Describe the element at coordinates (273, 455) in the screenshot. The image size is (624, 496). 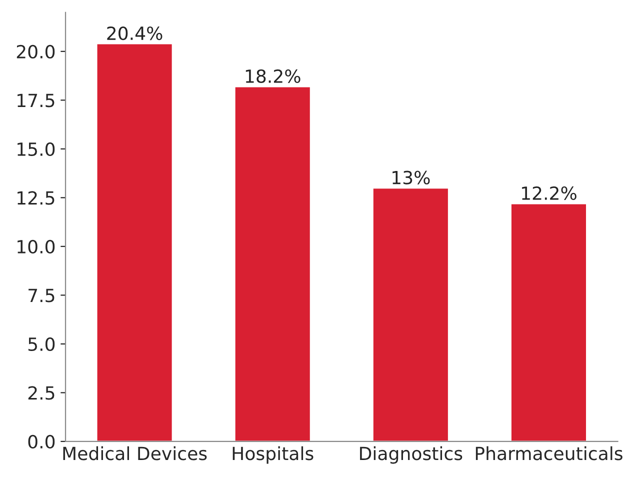
I see `x-tick-label: Hospitals` at that location.